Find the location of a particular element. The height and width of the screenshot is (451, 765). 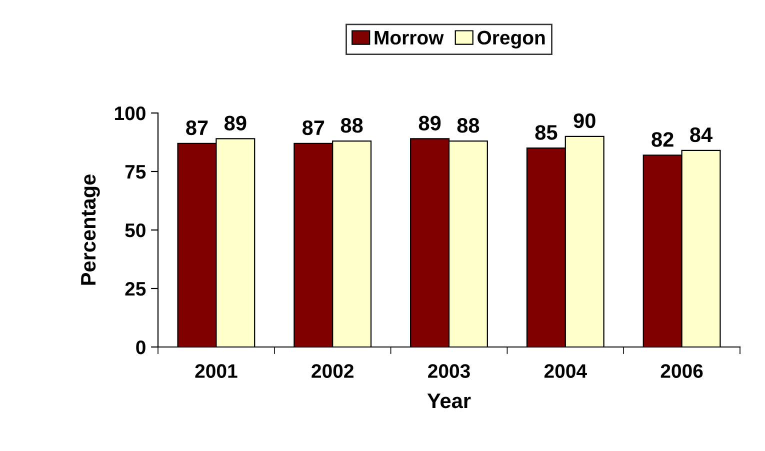

x-tick-label: 2004 is located at coordinates (565, 371).